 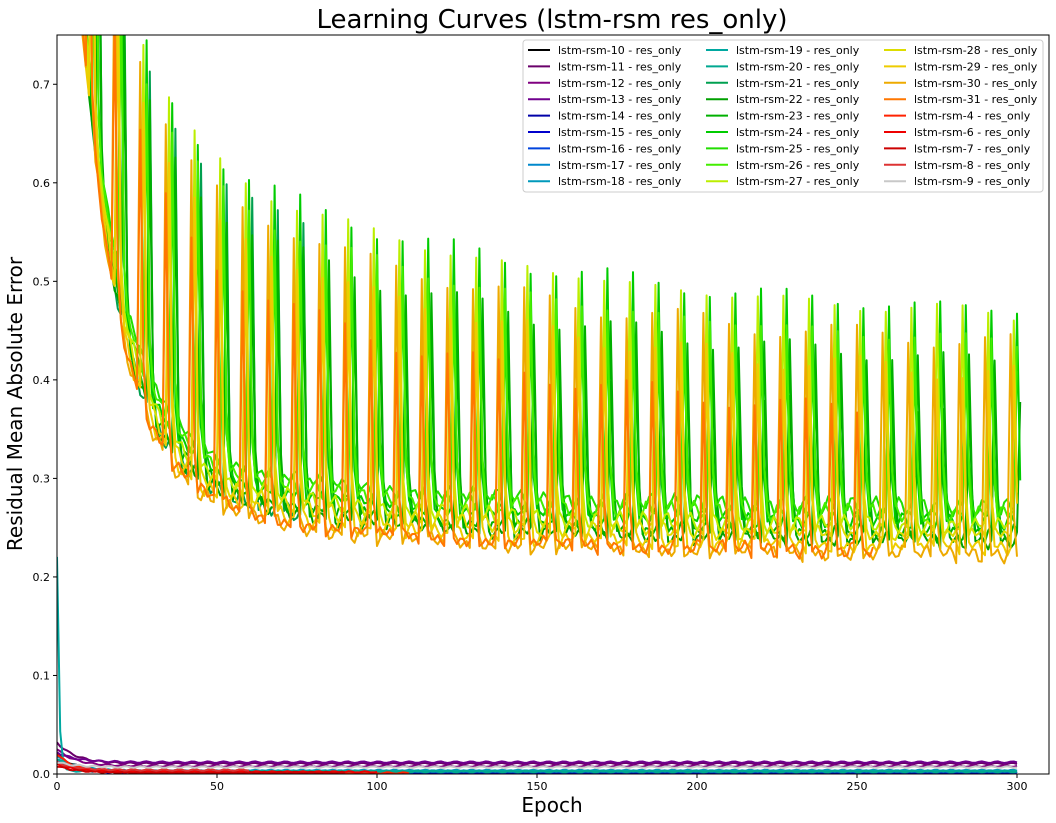 I want to click on x-tick-label-1: 50, so click(x=217, y=786).